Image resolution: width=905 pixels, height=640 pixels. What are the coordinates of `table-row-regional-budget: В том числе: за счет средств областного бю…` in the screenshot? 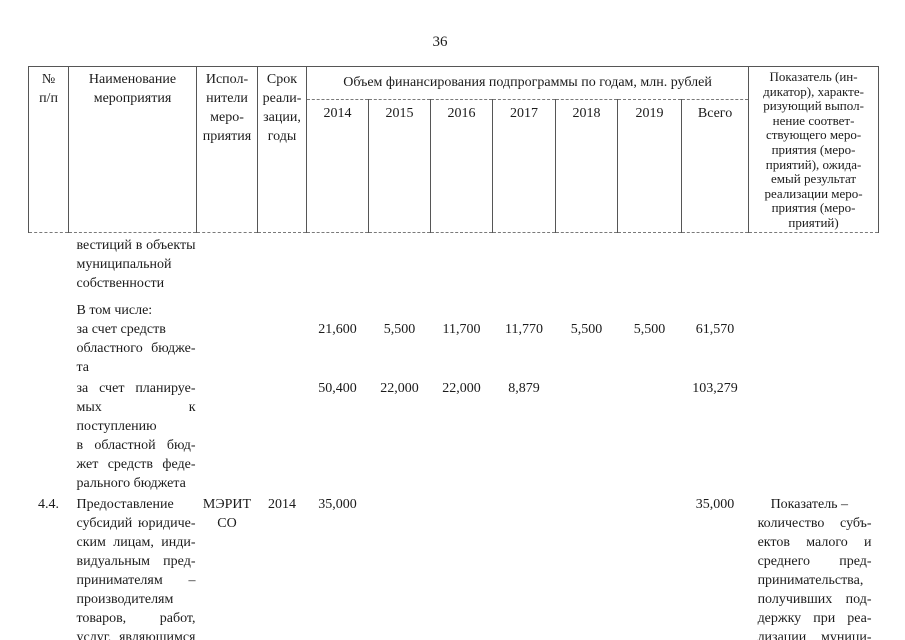 It's located at (454, 338).